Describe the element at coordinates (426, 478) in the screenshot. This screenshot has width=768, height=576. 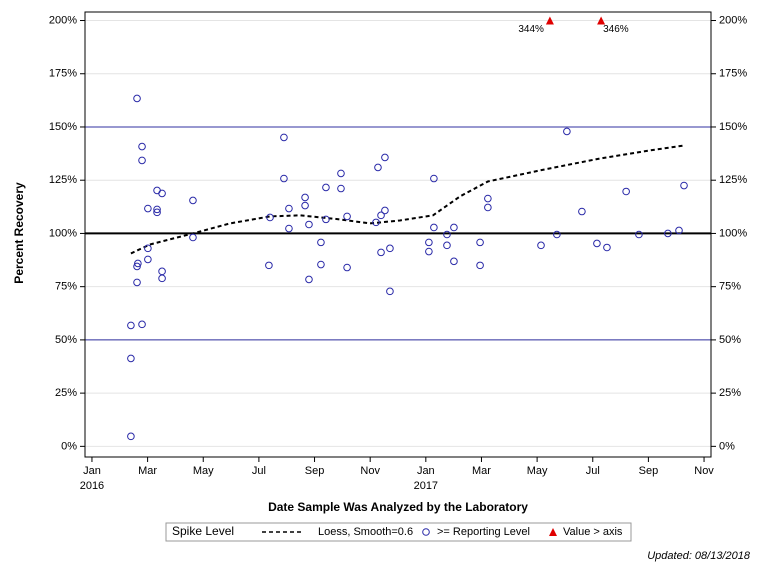
I see `x-tick-label: Jan 2017` at that location.